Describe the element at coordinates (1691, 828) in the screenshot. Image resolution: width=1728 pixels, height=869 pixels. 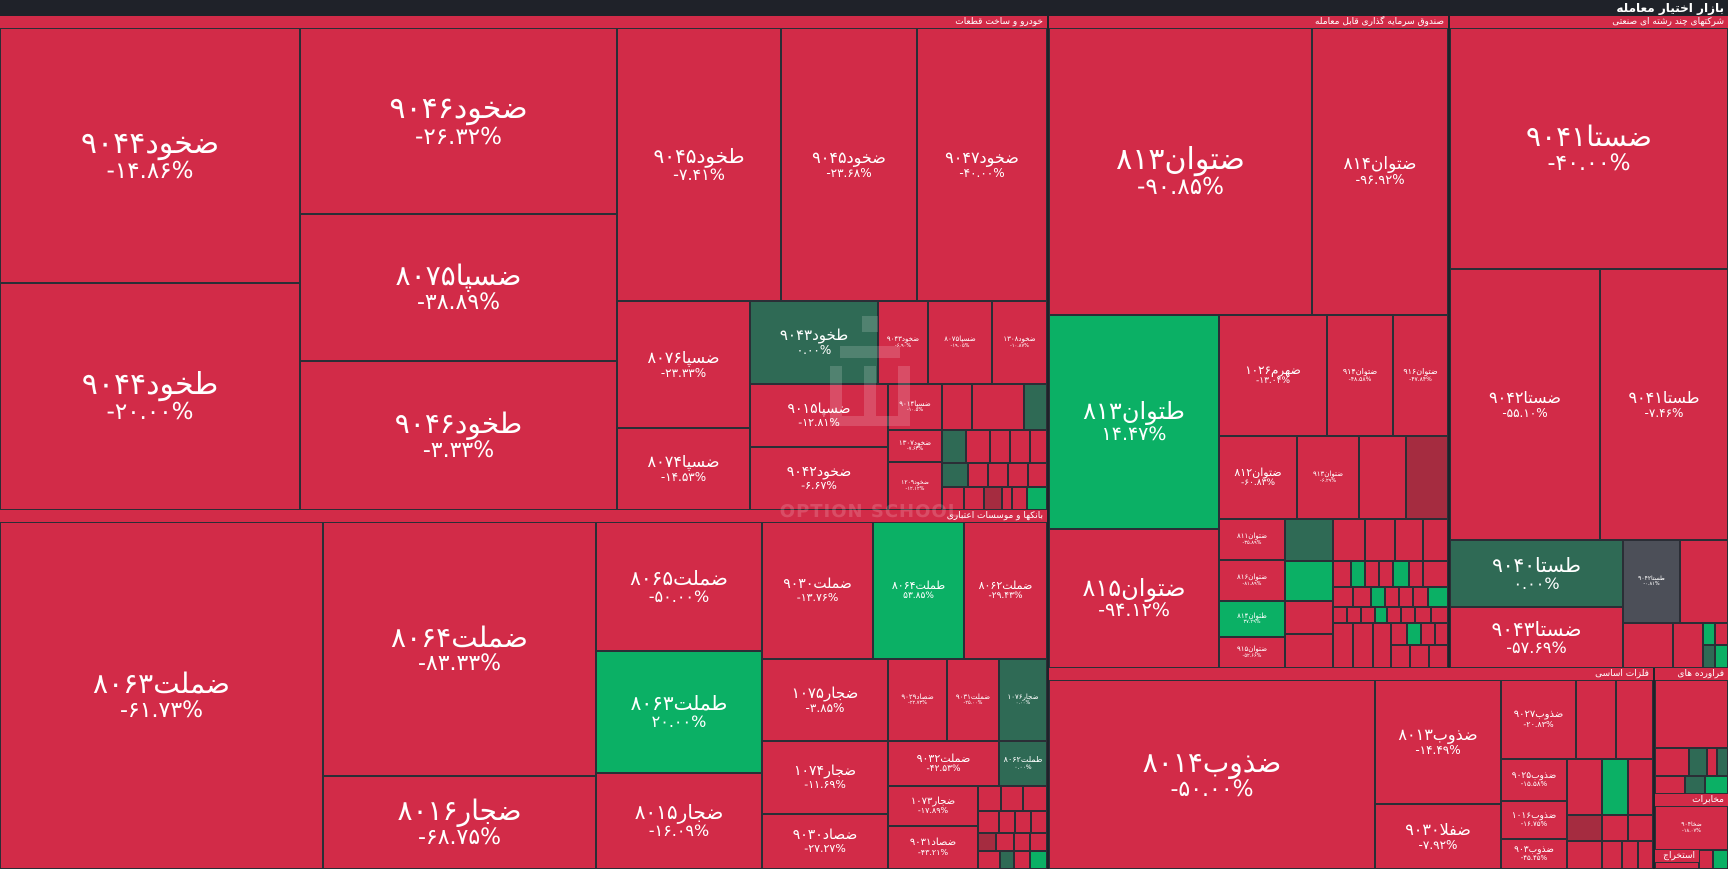
I see `heatmap-tile: ضخا۹۰۴ -۱۸.۰۷%` at that location.